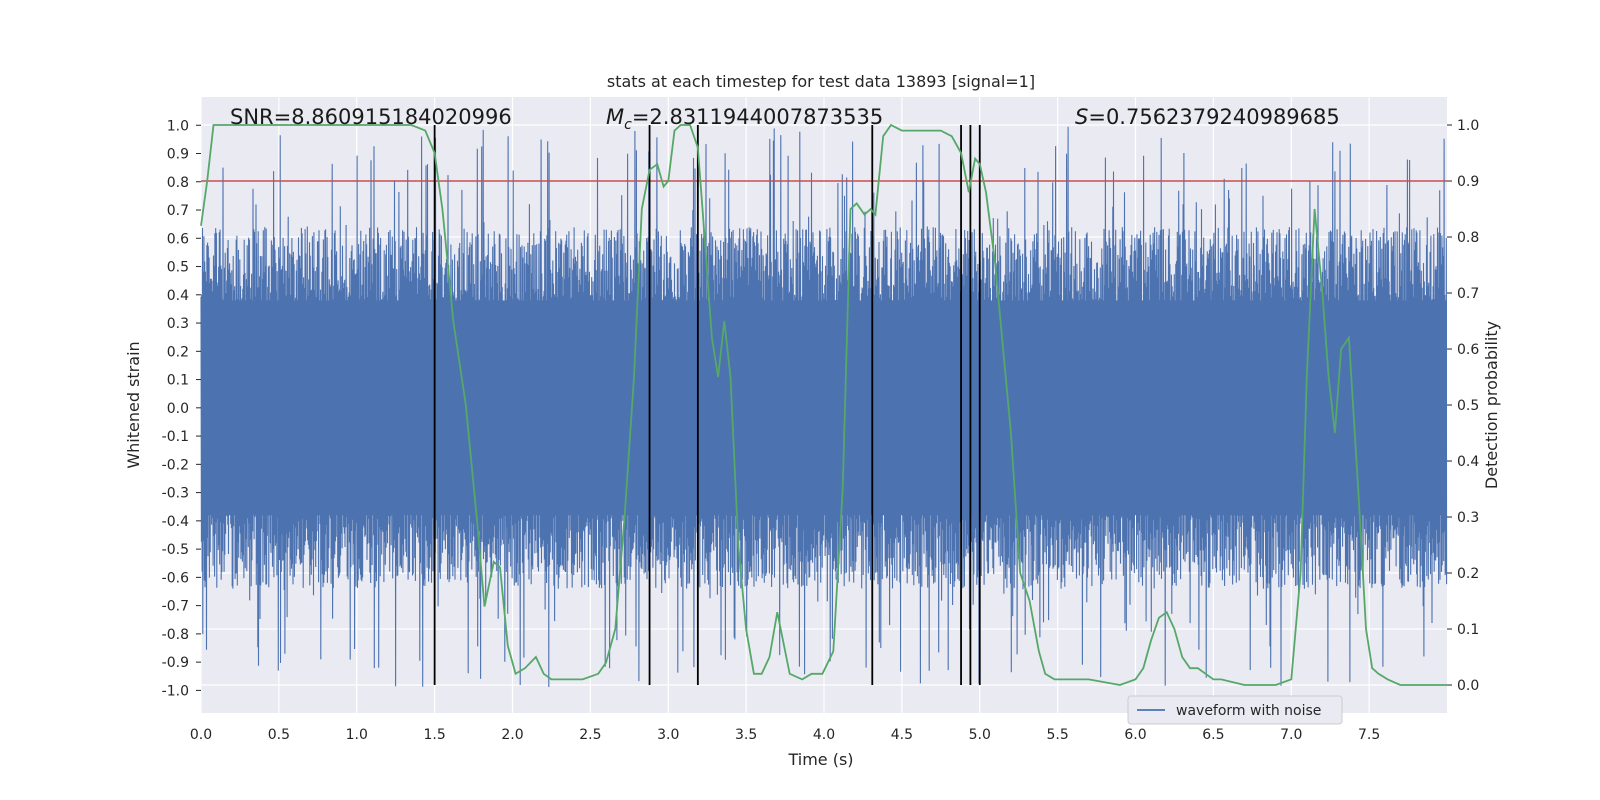 The width and height of the screenshot is (1600, 800). Describe the element at coordinates (178, 155) in the screenshot. I see `y-tick-label: 0.9` at that location.